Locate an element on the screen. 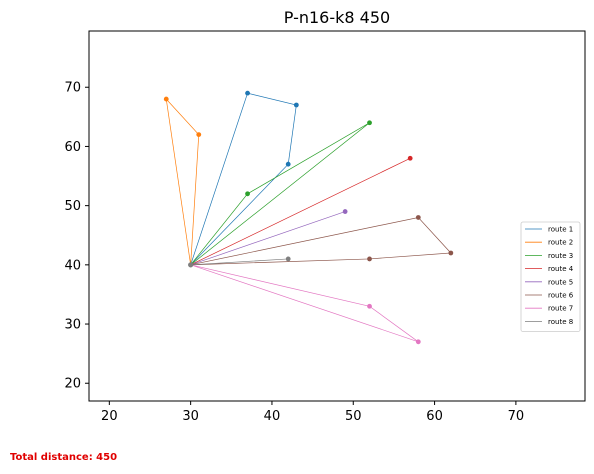 This screenshot has width=594, height=474. x-tick-label: 40 is located at coordinates (272, 416).